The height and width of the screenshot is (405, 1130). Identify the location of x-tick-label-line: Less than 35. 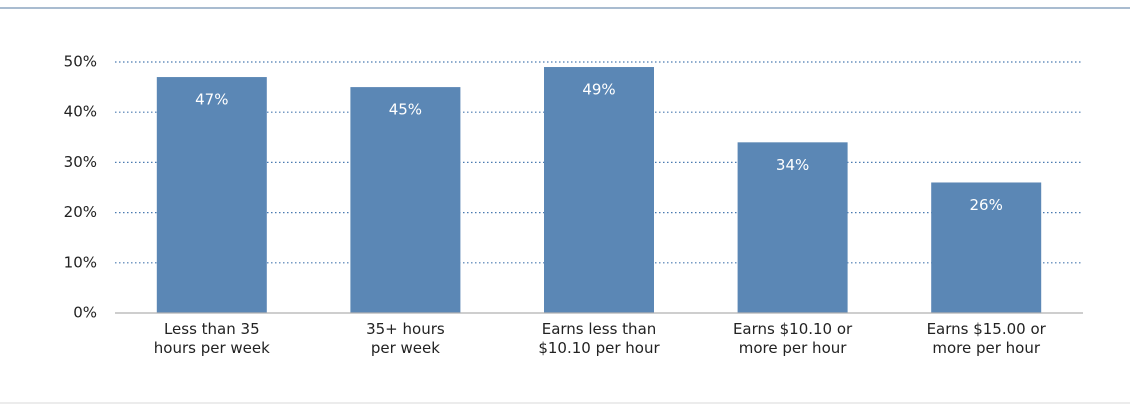
(212, 329).